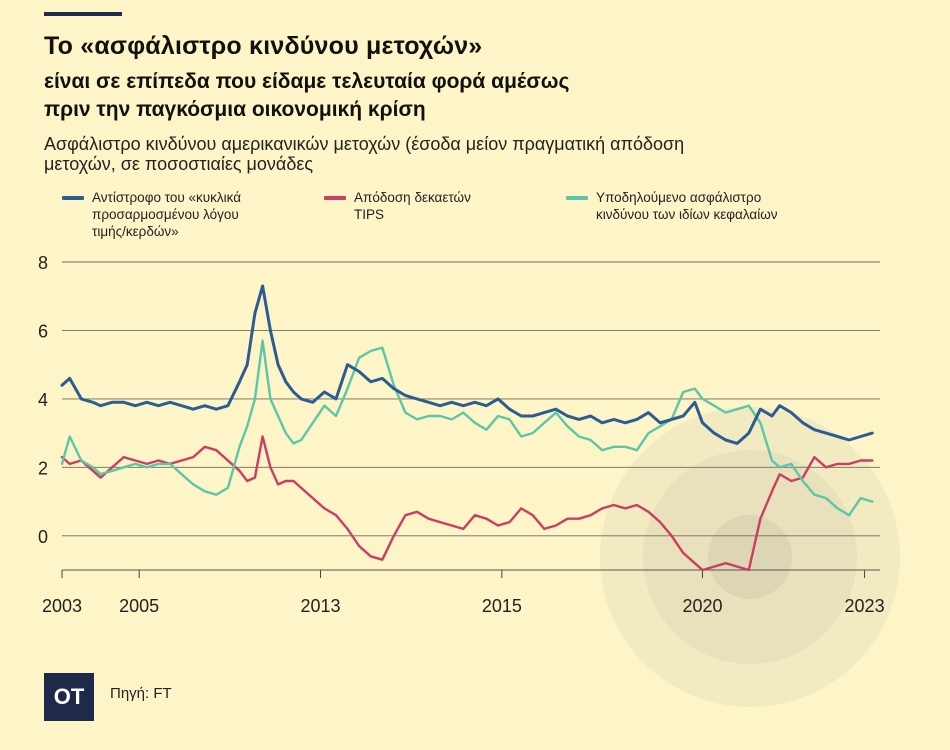 The width and height of the screenshot is (950, 750). Describe the element at coordinates (43, 468) in the screenshot. I see `y-tick-label: 2` at that location.